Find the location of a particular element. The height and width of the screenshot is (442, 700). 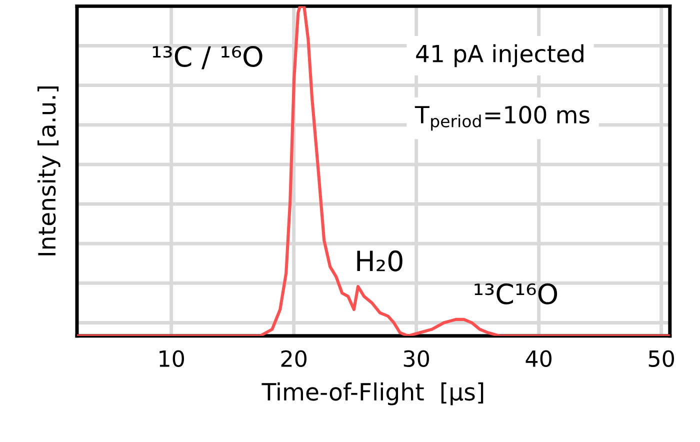

annotation: ¹³C¹⁶O is located at coordinates (516, 293).